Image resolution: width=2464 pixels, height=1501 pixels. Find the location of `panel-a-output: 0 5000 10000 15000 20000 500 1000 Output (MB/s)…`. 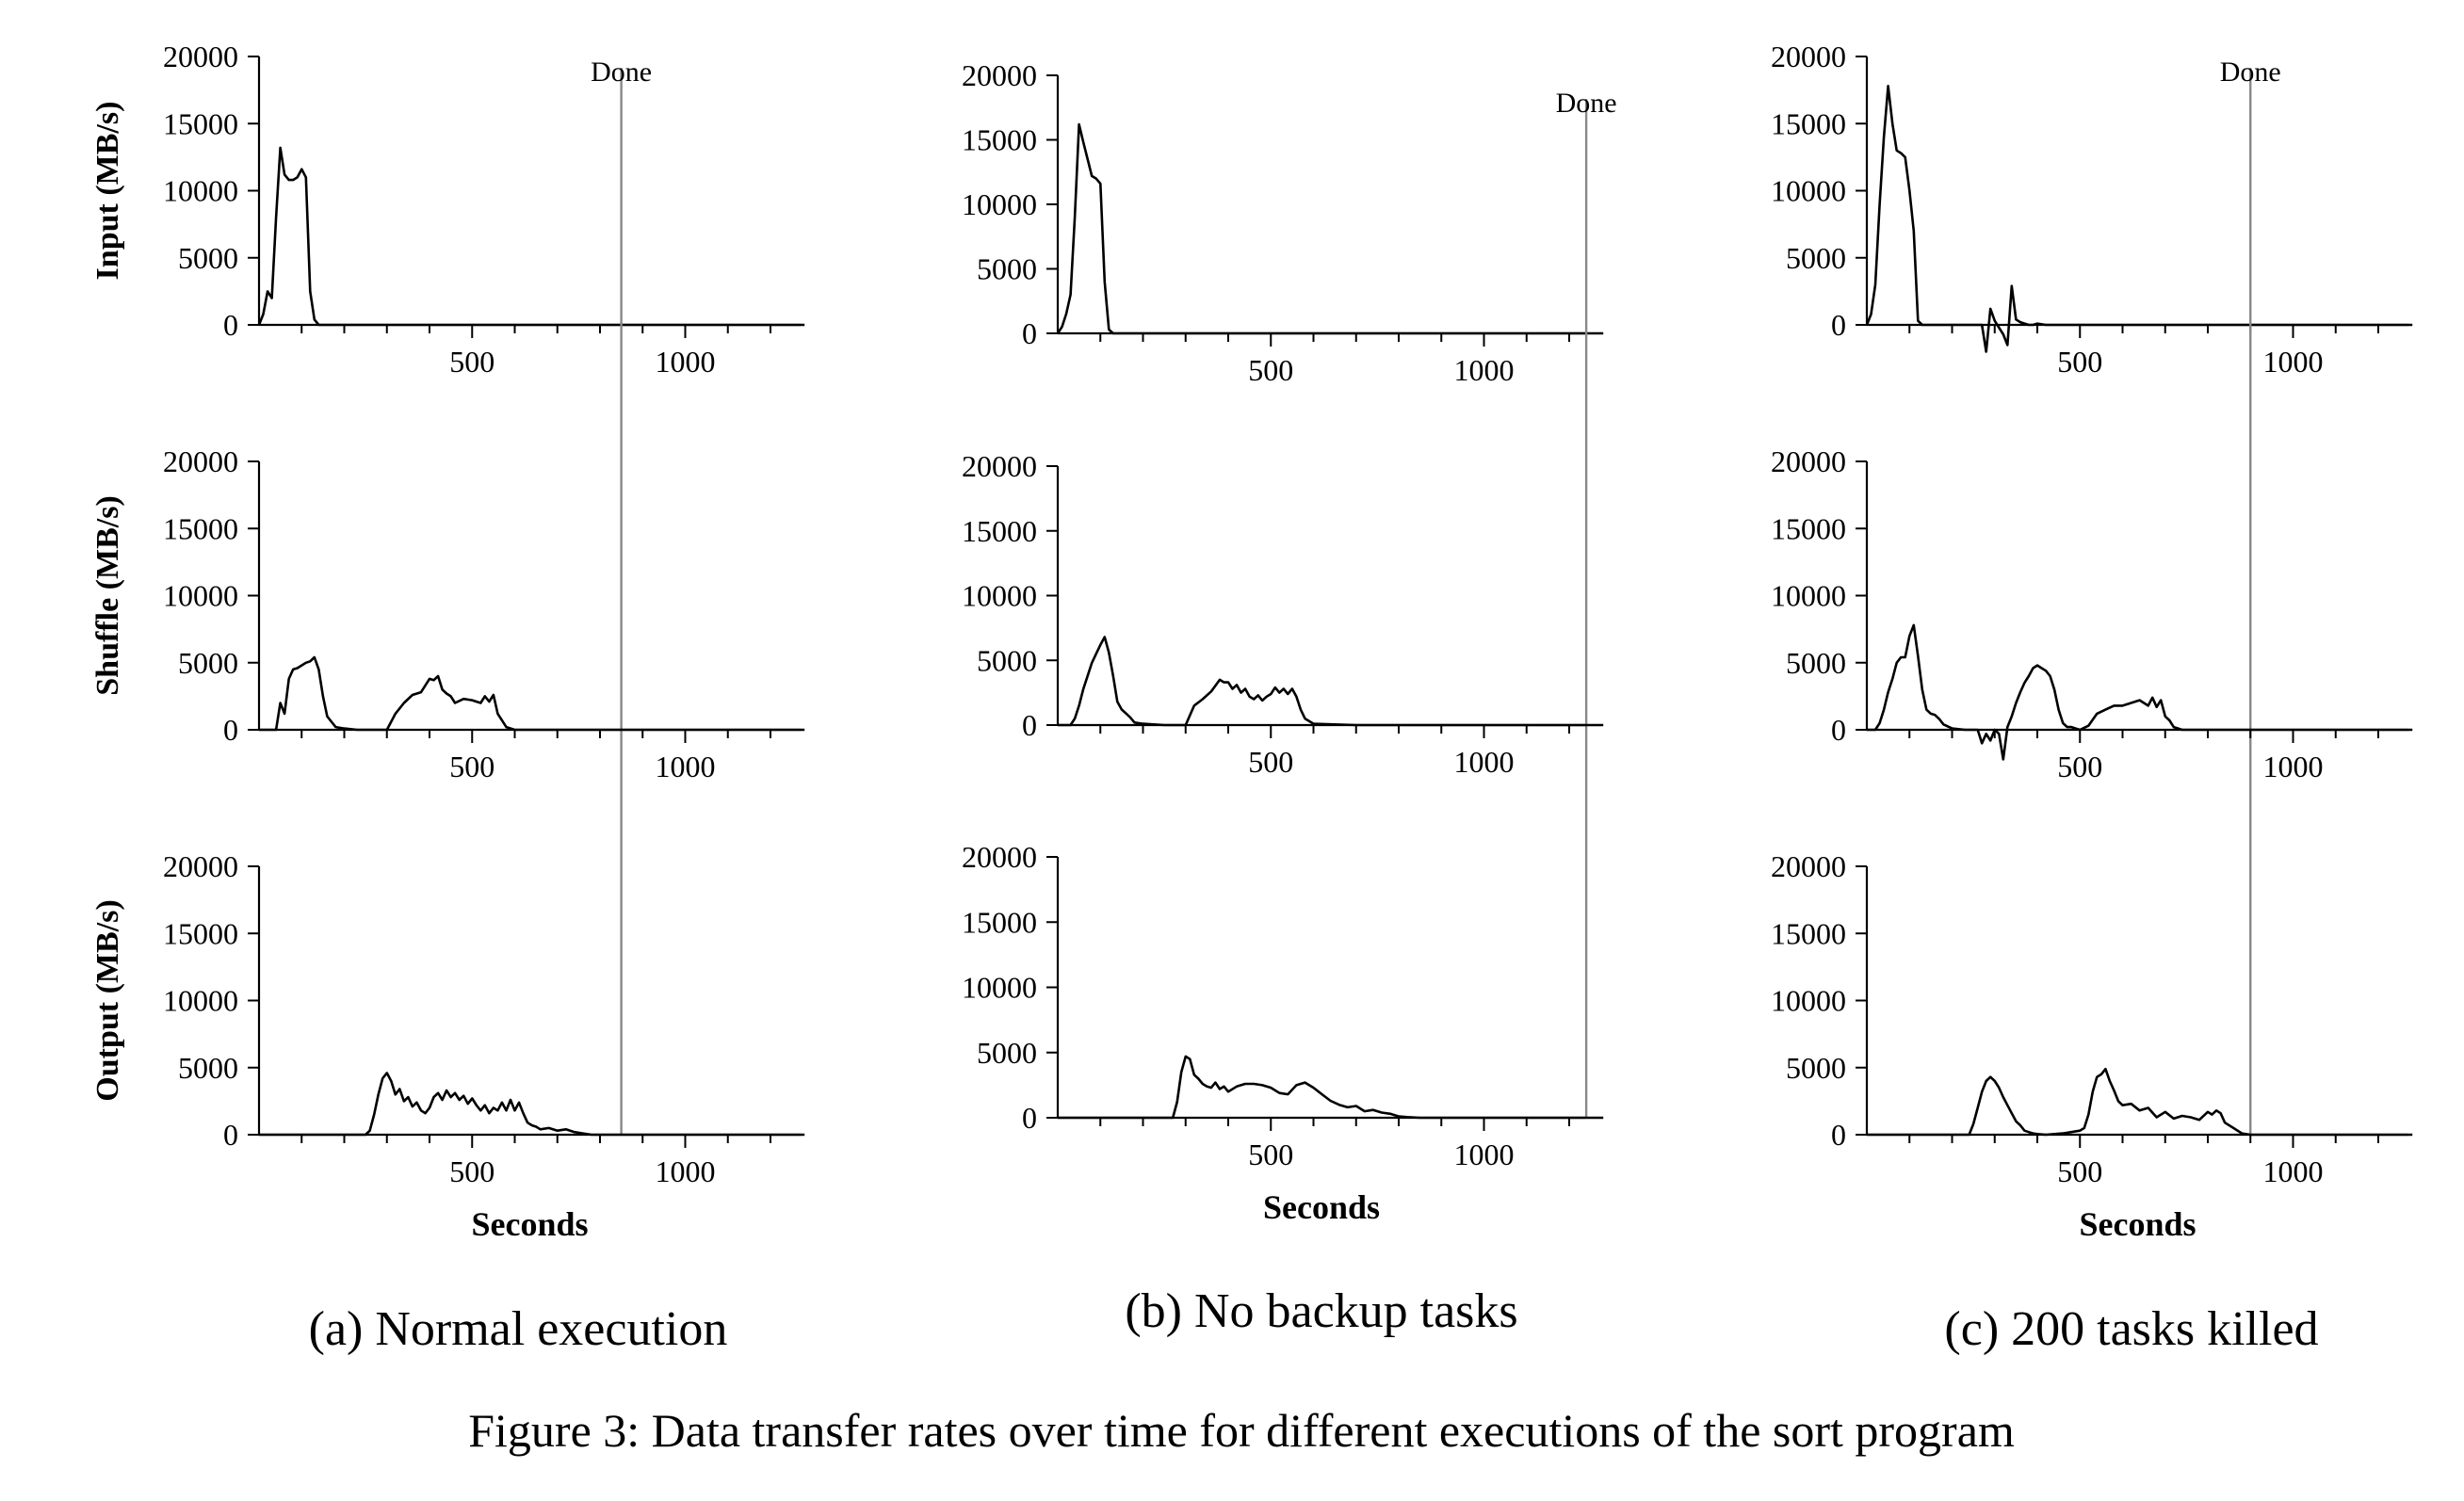

panel-a-output: 0 5000 10000 15000 20000 500 1000 Output (MB/s)… is located at coordinates (448, 1046).